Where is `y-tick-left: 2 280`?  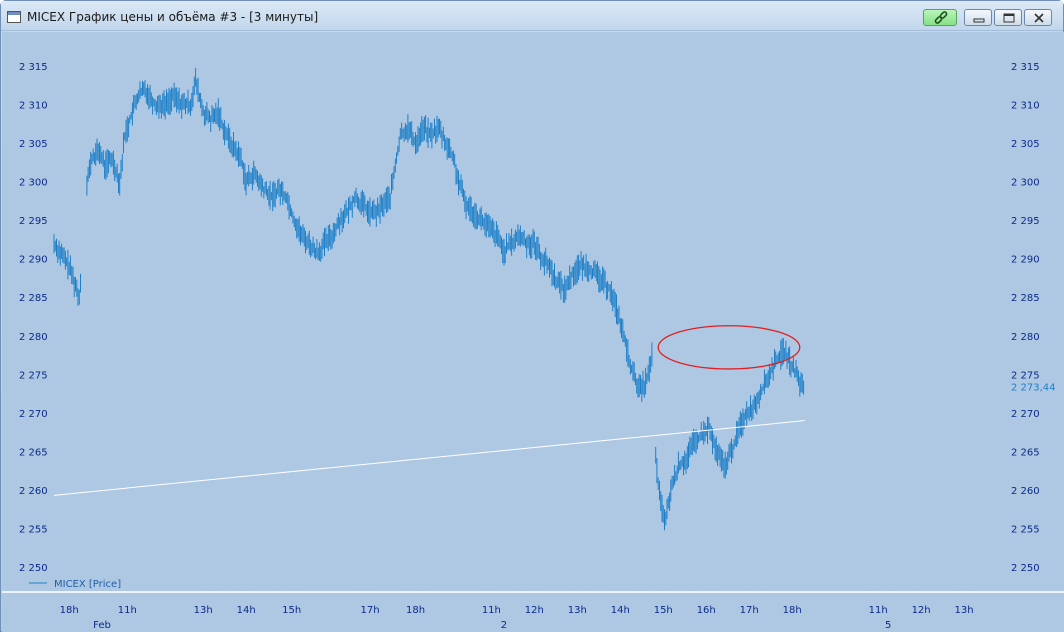 y-tick-left: 2 280 is located at coordinates (33, 337).